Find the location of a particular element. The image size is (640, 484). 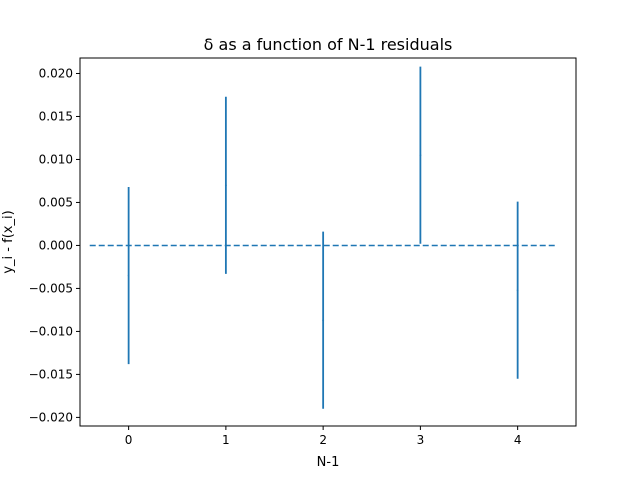

y-tick-label-2: −0.010 is located at coordinates (51, 331).